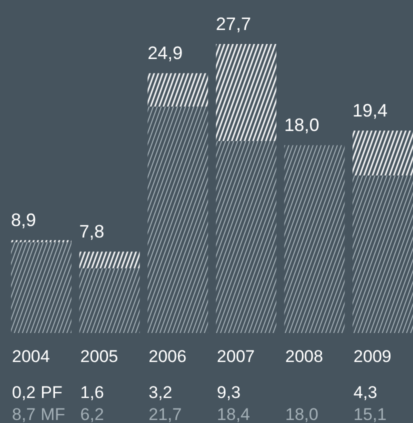 The height and width of the screenshot is (423, 413). Describe the element at coordinates (228, 392) in the screenshot. I see `data-label: 9,3` at that location.